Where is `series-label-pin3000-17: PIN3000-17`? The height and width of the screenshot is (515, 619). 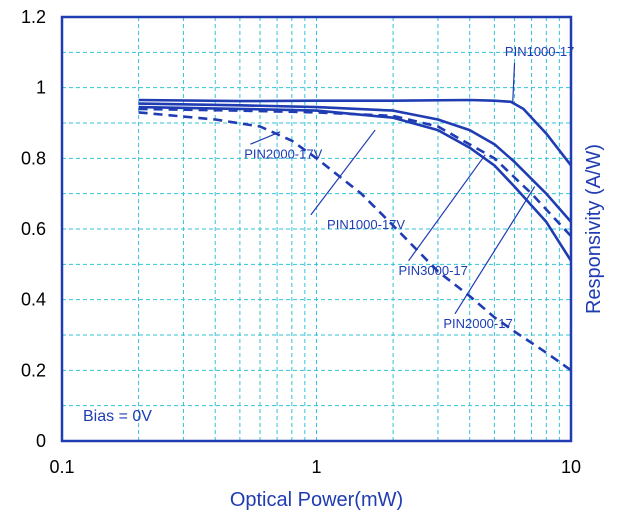
series-label-pin3000-17: PIN3000-17 is located at coordinates (433, 270).